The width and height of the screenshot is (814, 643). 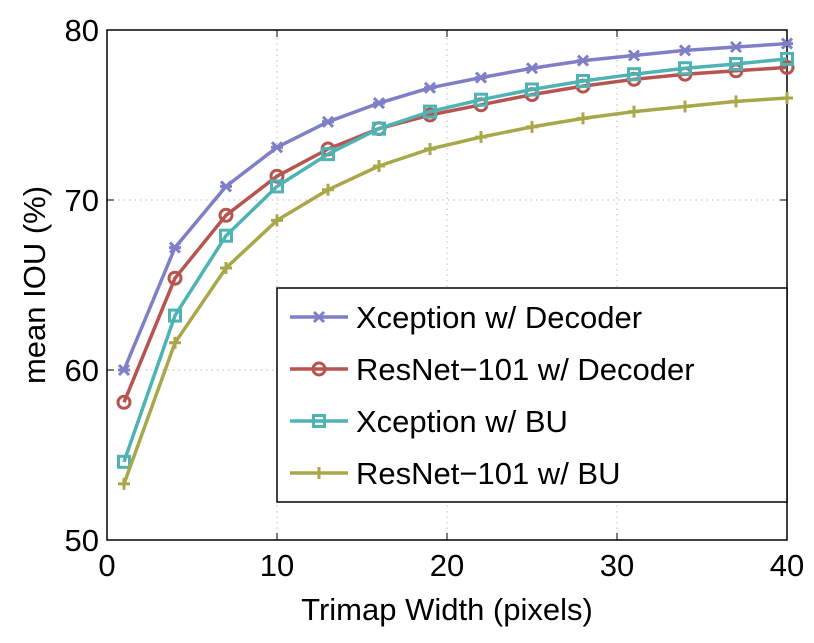 What do you see at coordinates (617, 565) in the screenshot?
I see `x-tick-label: 30` at bounding box center [617, 565].